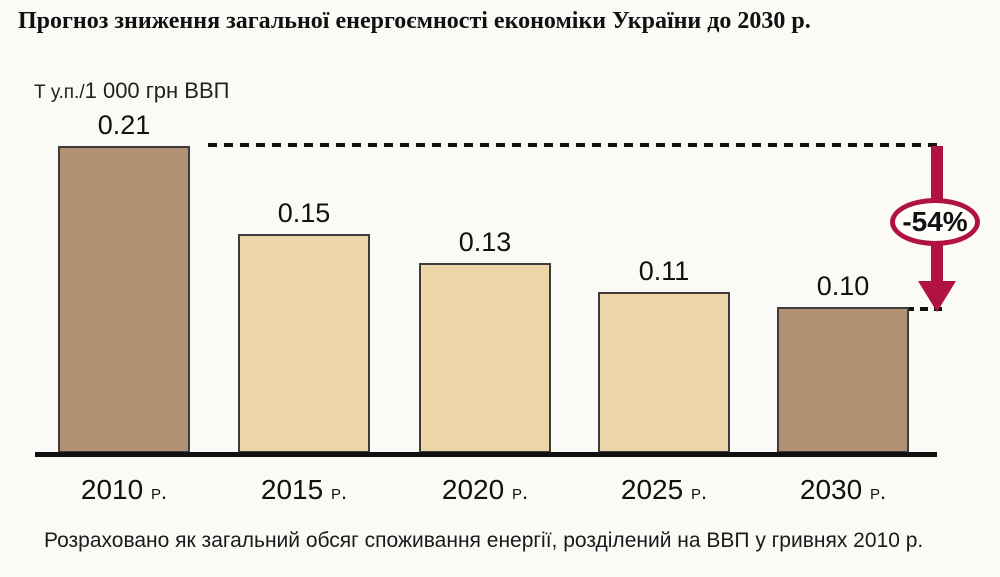 This screenshot has height=577, width=1000. Describe the element at coordinates (304, 343) in the screenshot. I see `bar-2015` at that location.